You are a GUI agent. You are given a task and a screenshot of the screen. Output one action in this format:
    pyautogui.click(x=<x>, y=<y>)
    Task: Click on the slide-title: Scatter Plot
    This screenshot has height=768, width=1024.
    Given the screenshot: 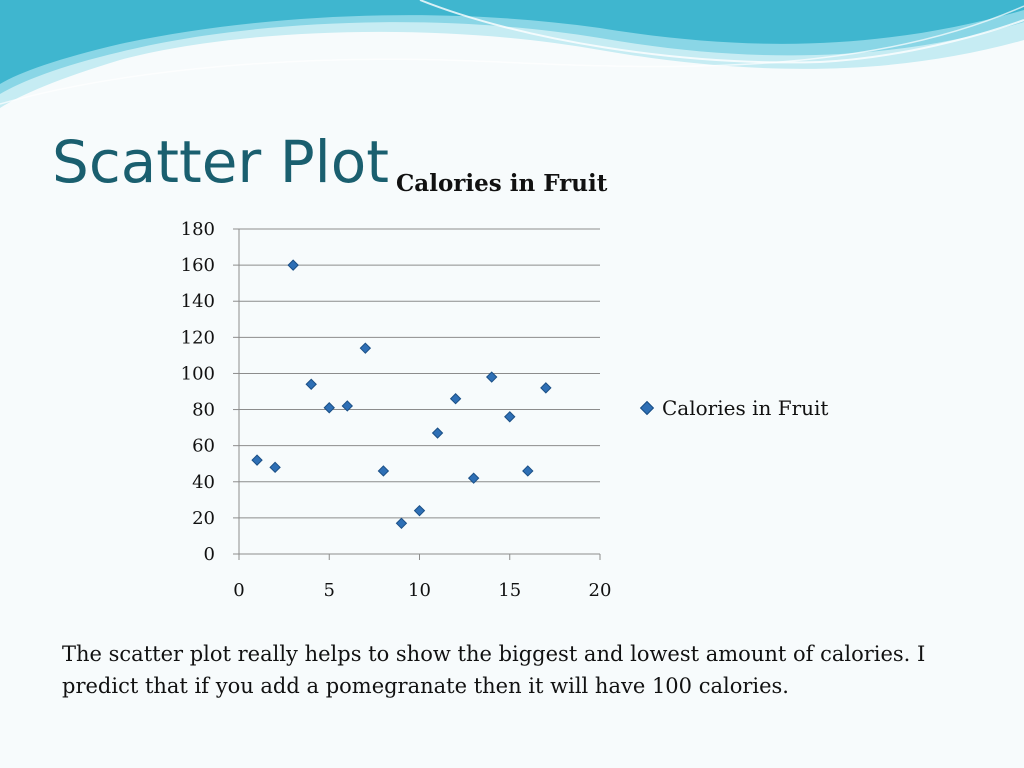 What is the action you would take?
    pyautogui.click(x=221, y=162)
    